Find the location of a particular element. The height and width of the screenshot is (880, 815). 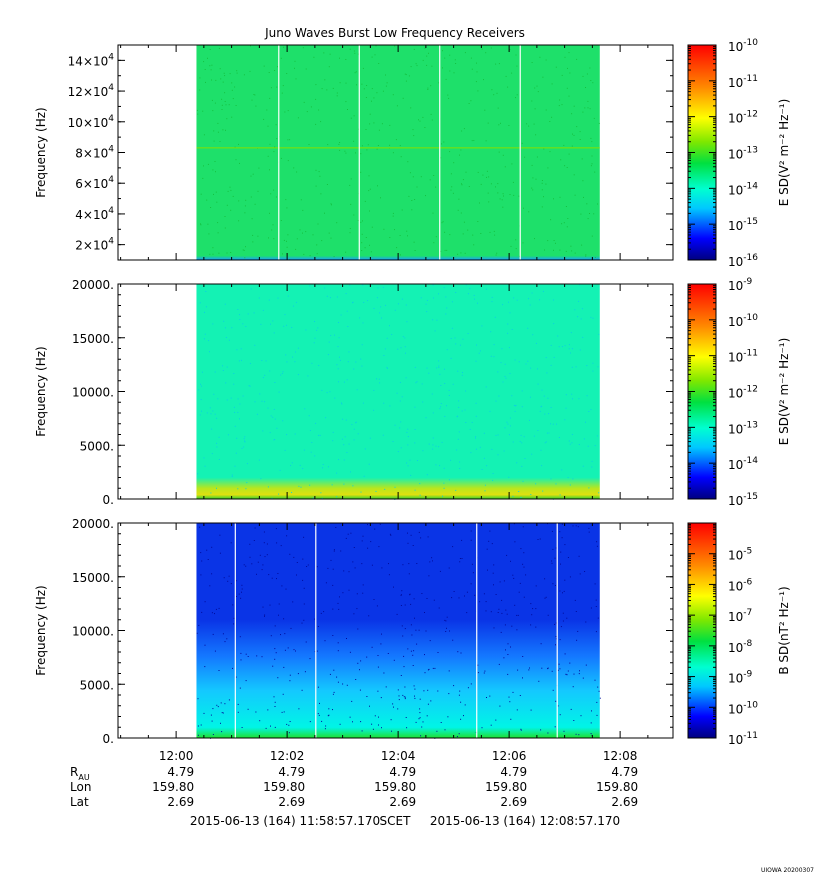

x-tick-label: 12:00 is located at coordinates (176, 756).